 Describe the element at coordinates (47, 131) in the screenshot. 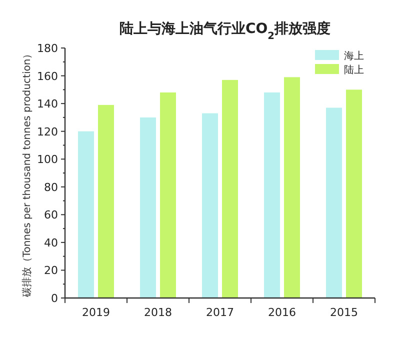

I see `y-tick-label: 120` at that location.